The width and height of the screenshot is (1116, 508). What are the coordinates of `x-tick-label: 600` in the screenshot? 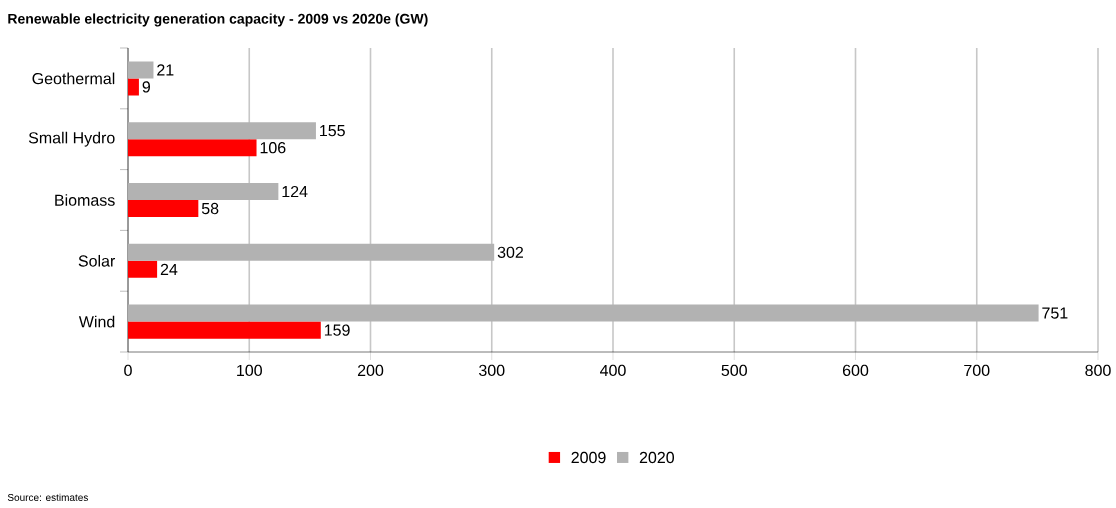 It's located at (855, 370).